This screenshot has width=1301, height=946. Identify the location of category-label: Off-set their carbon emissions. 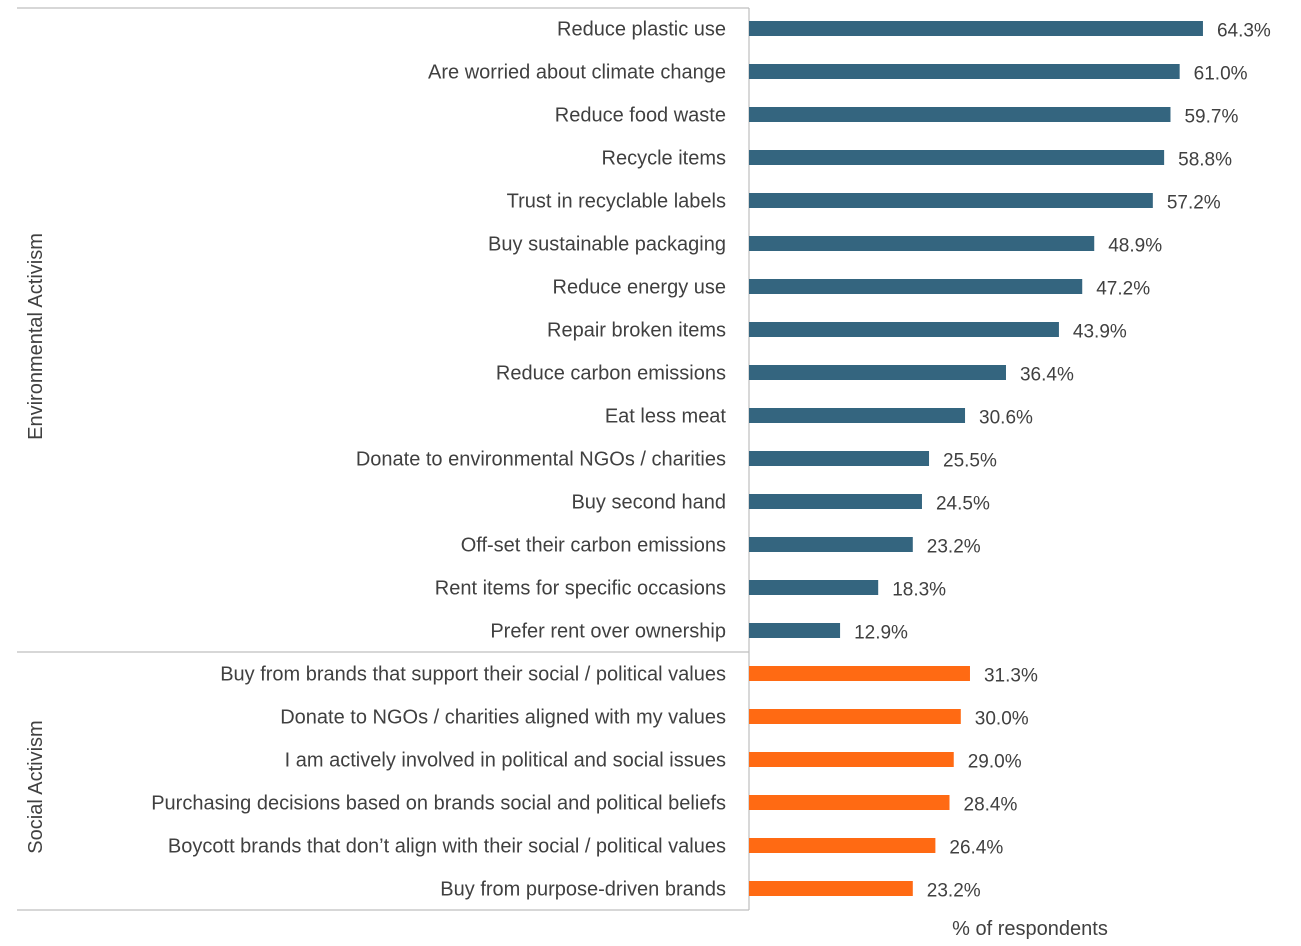
(593, 546).